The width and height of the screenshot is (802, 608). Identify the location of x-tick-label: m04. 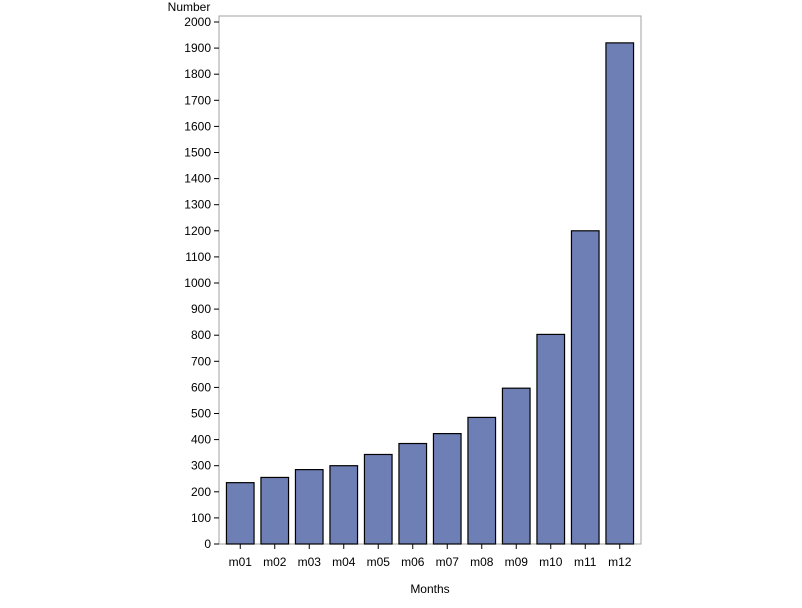
(344, 562).